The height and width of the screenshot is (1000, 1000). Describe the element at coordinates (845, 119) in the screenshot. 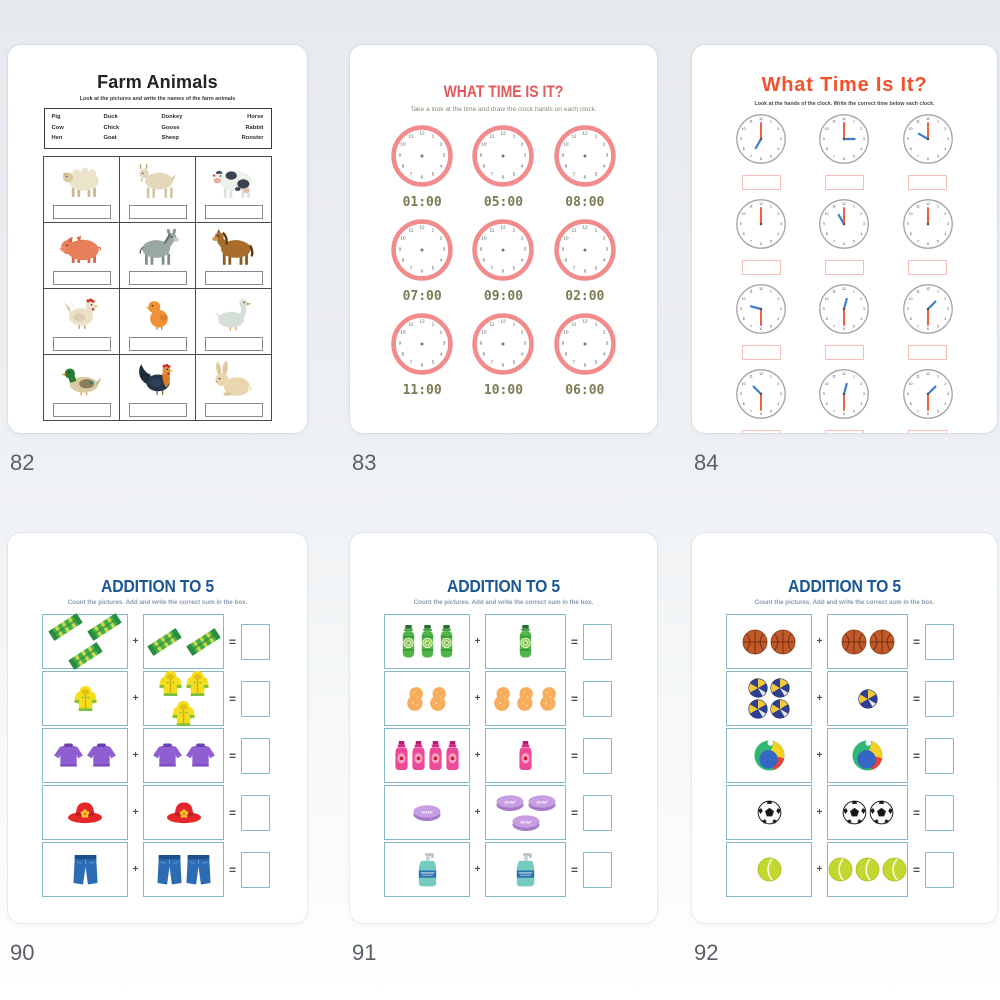

I see `svg-text: 12` at that location.